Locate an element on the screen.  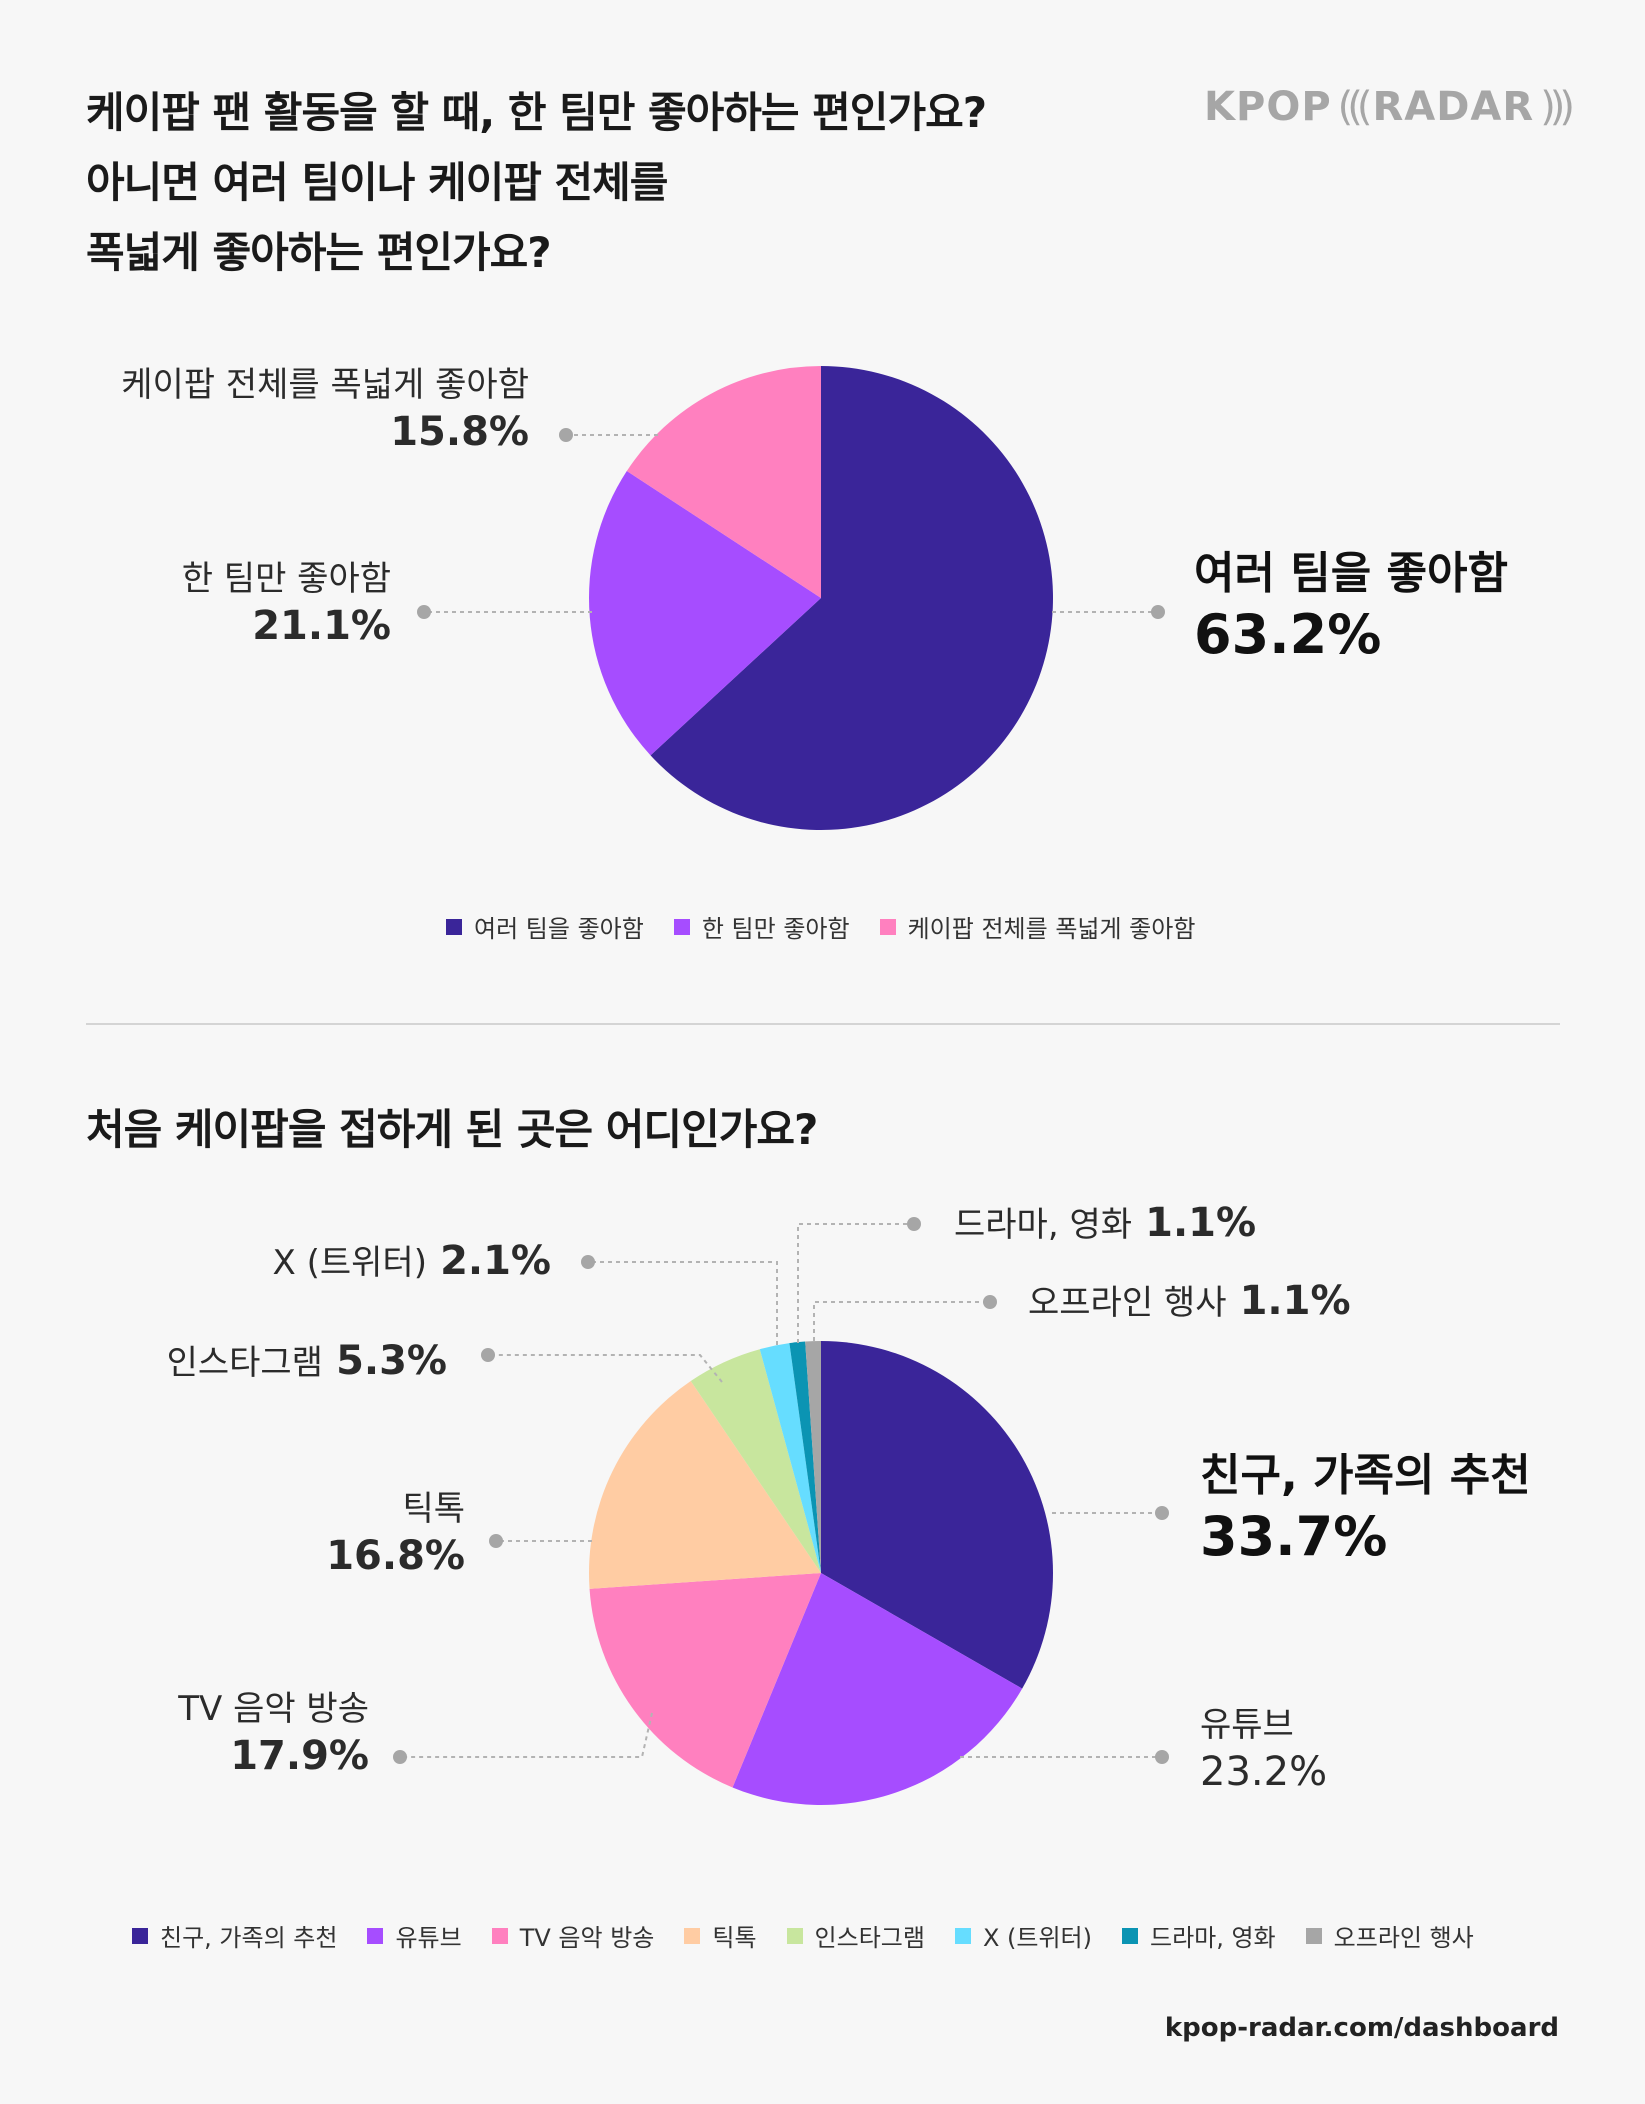
chart2-label-tv-value: 17.9% is located at coordinates (299, 1755).